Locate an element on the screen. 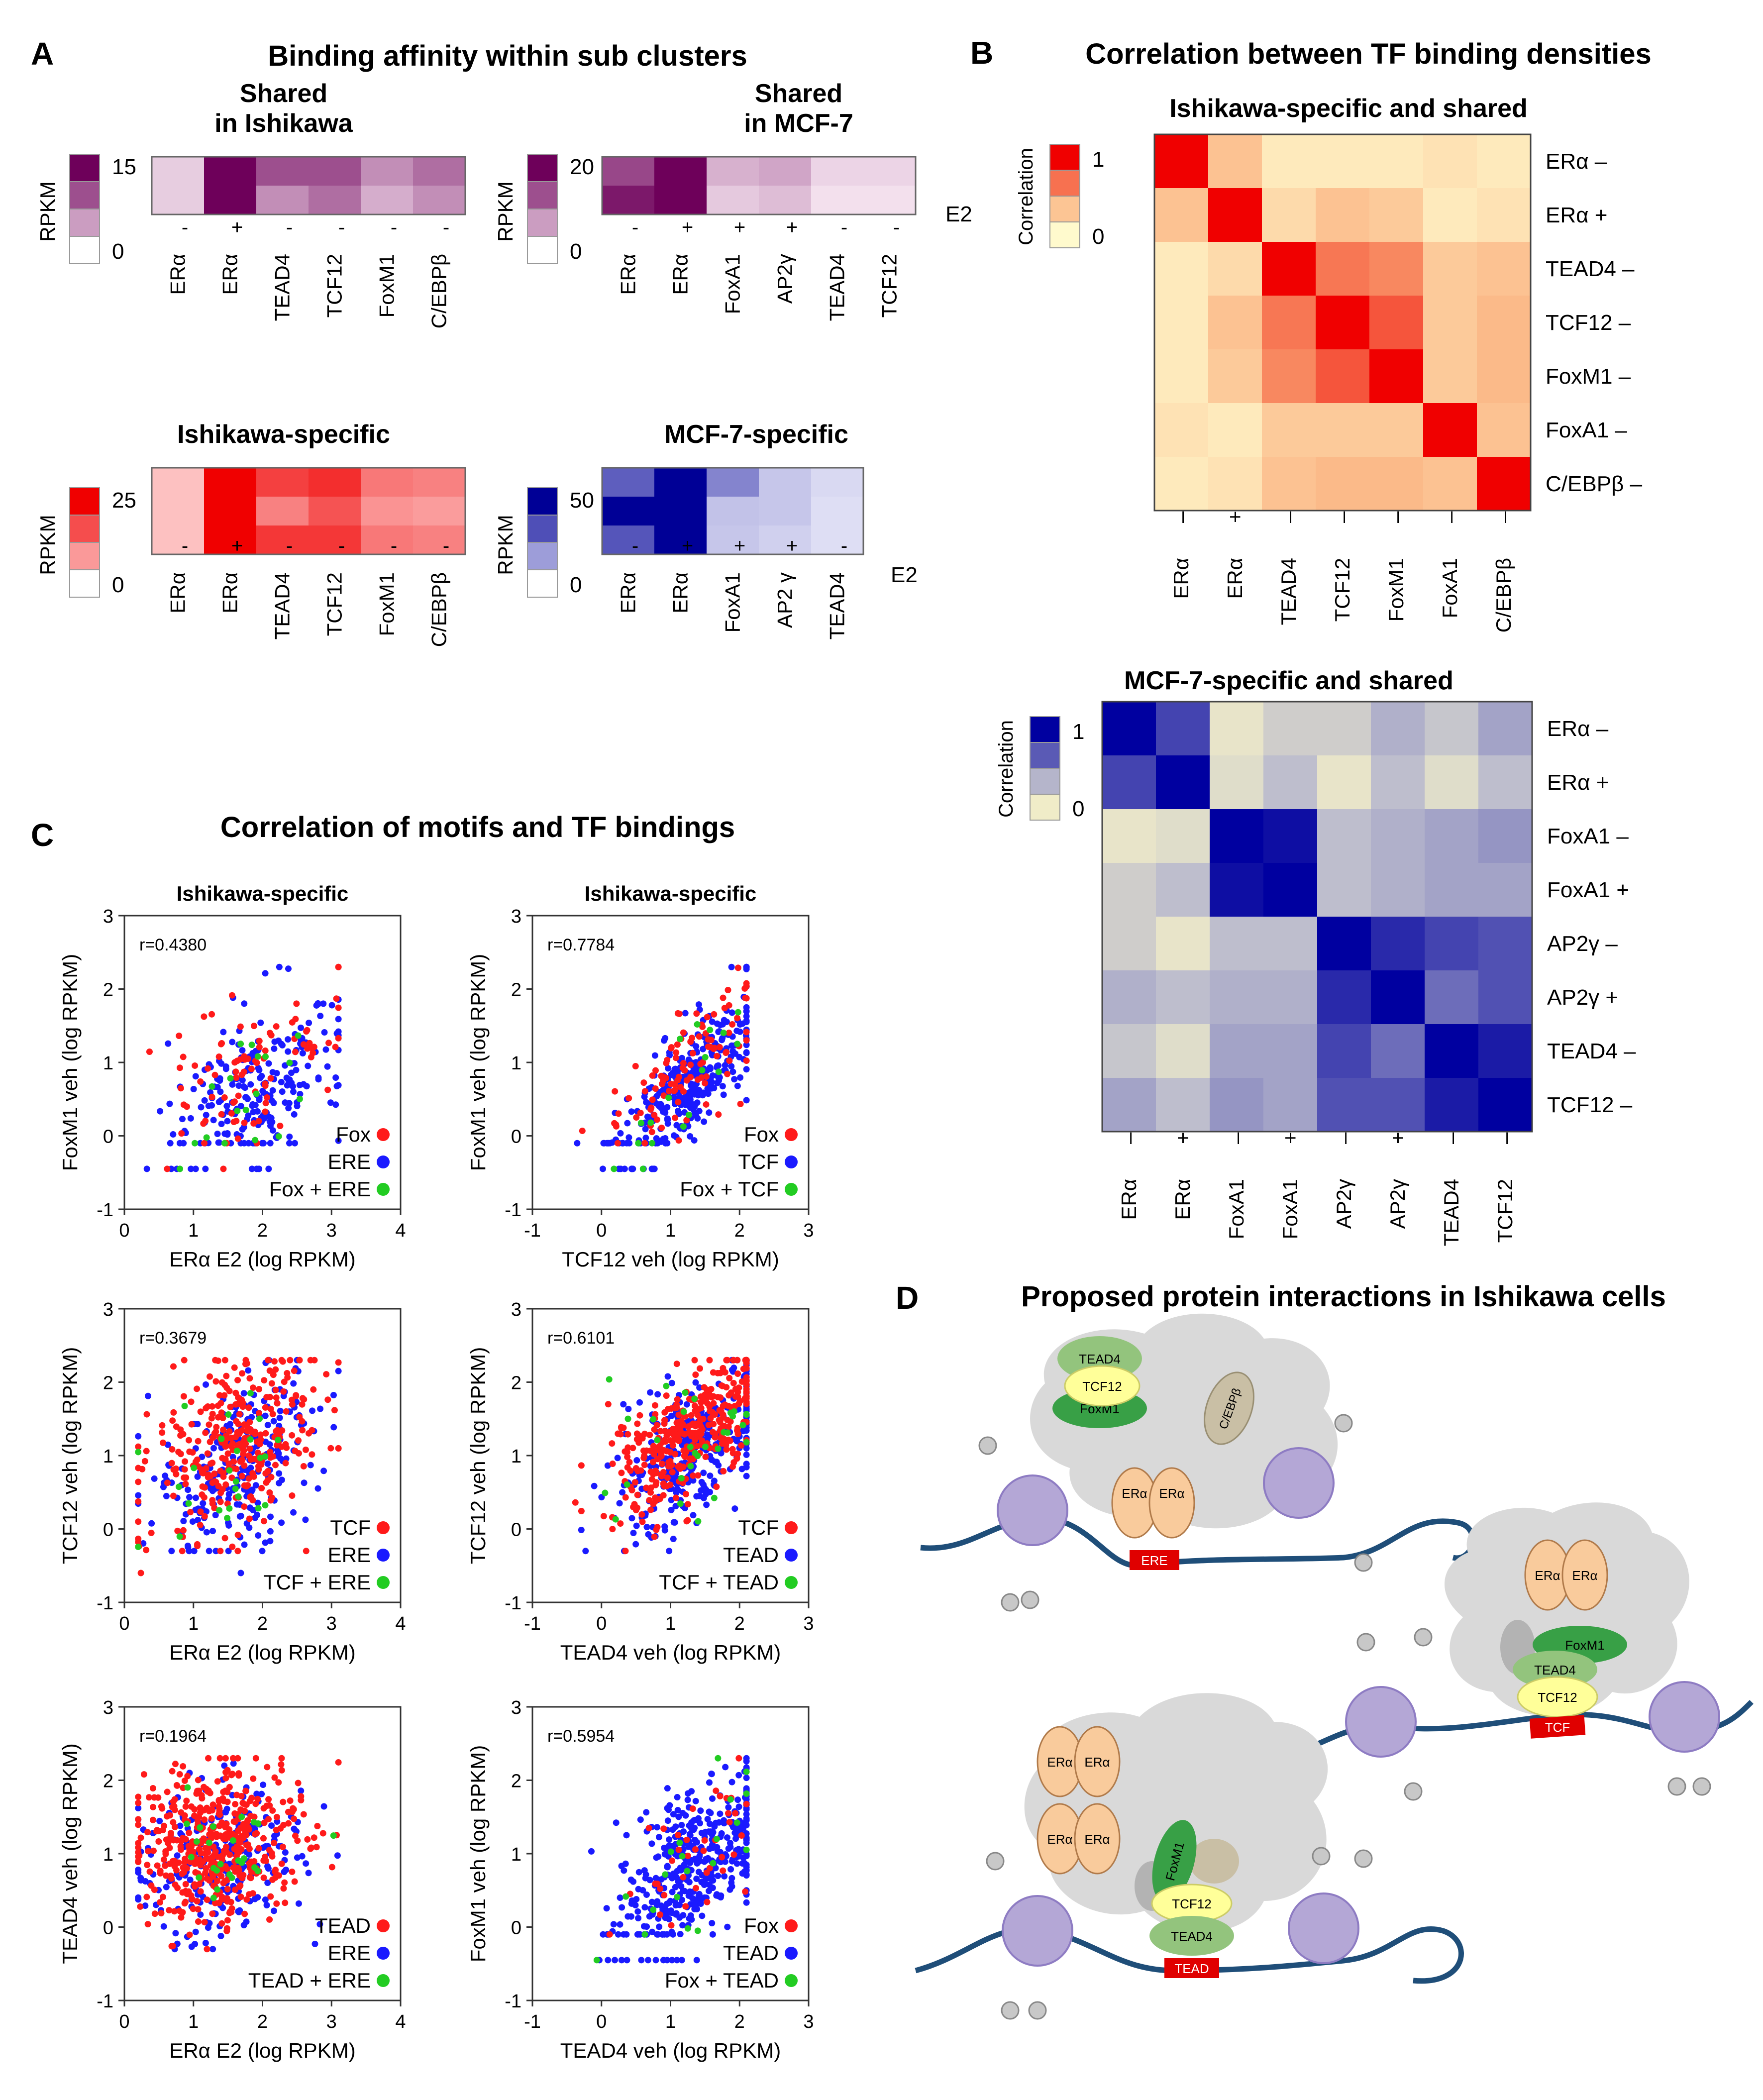 The height and width of the screenshot is (2100, 1763). x-tick-label: 2 is located at coordinates (739, 1623).